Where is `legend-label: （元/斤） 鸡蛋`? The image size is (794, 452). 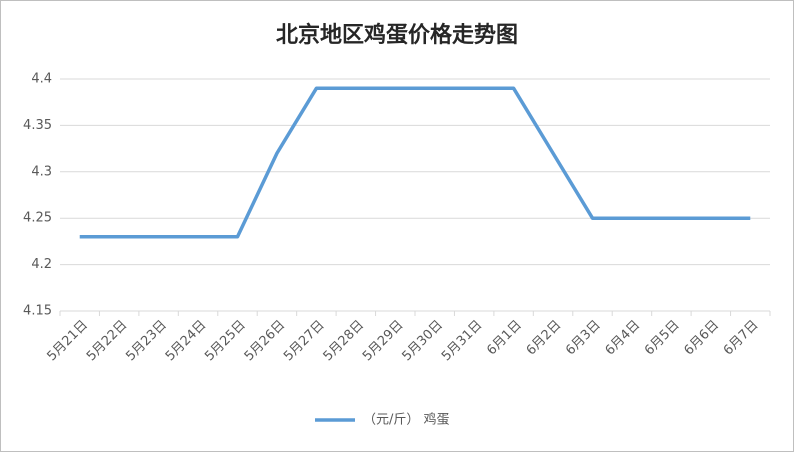
legend-label: （元/斤） 鸡蛋 is located at coordinates (406, 420).